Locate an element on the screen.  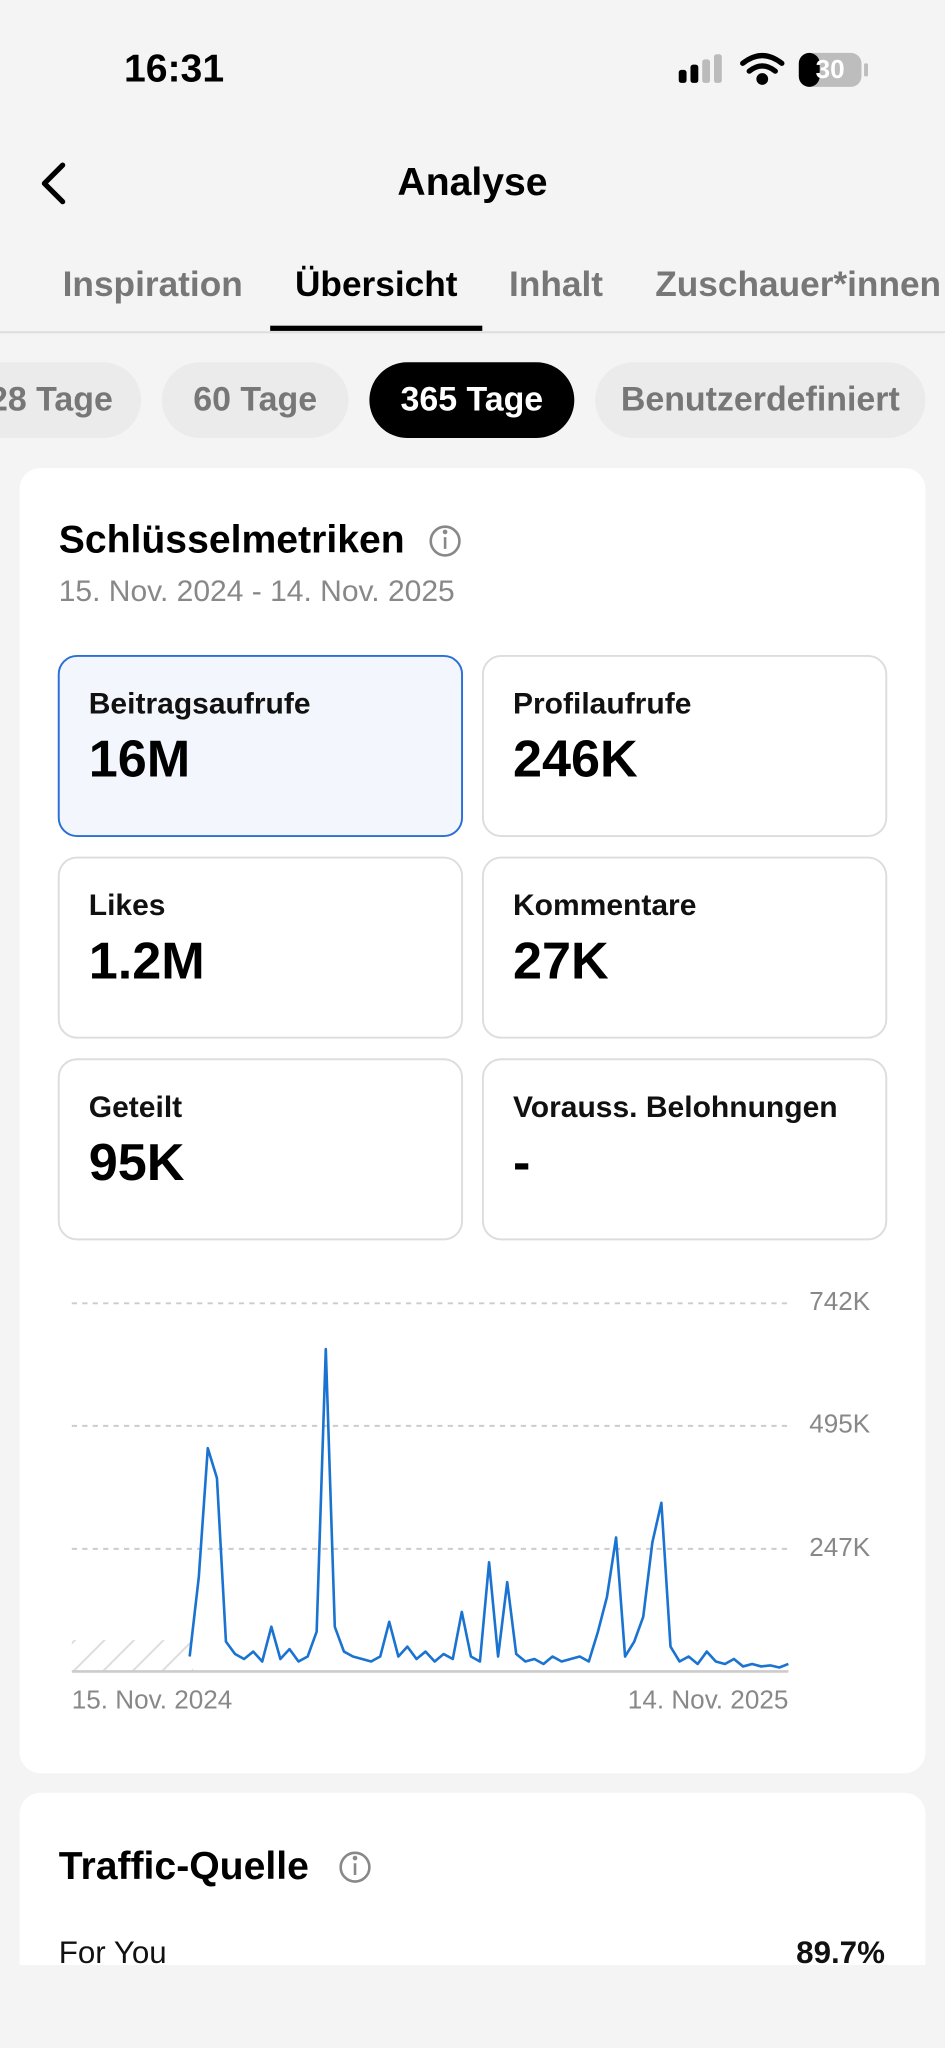
y-tick-label: 247K is located at coordinates (840, 1547).